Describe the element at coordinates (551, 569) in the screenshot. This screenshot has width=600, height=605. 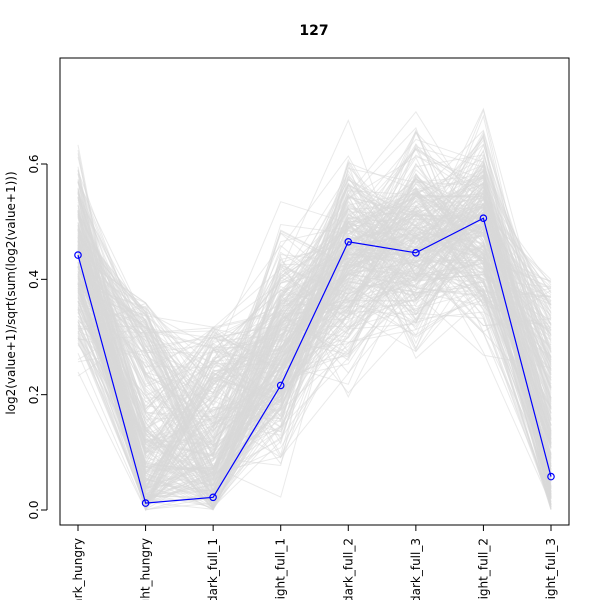
I see `x-tick-label: light_full_3` at that location.